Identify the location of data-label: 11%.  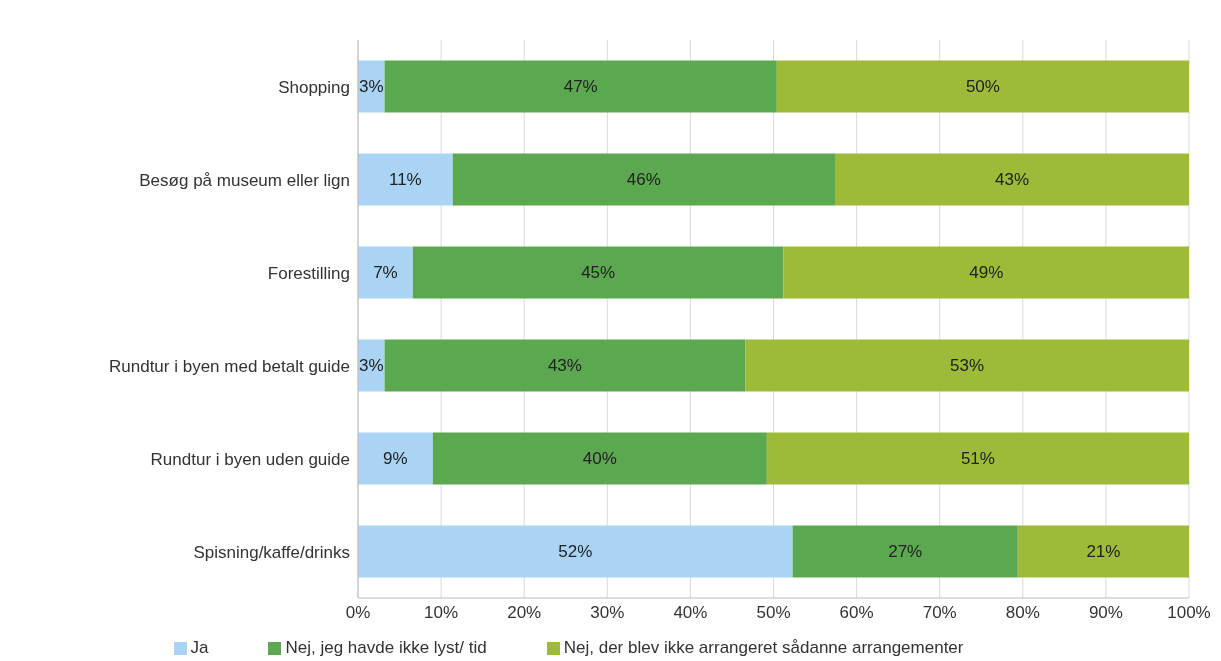
(405, 179).